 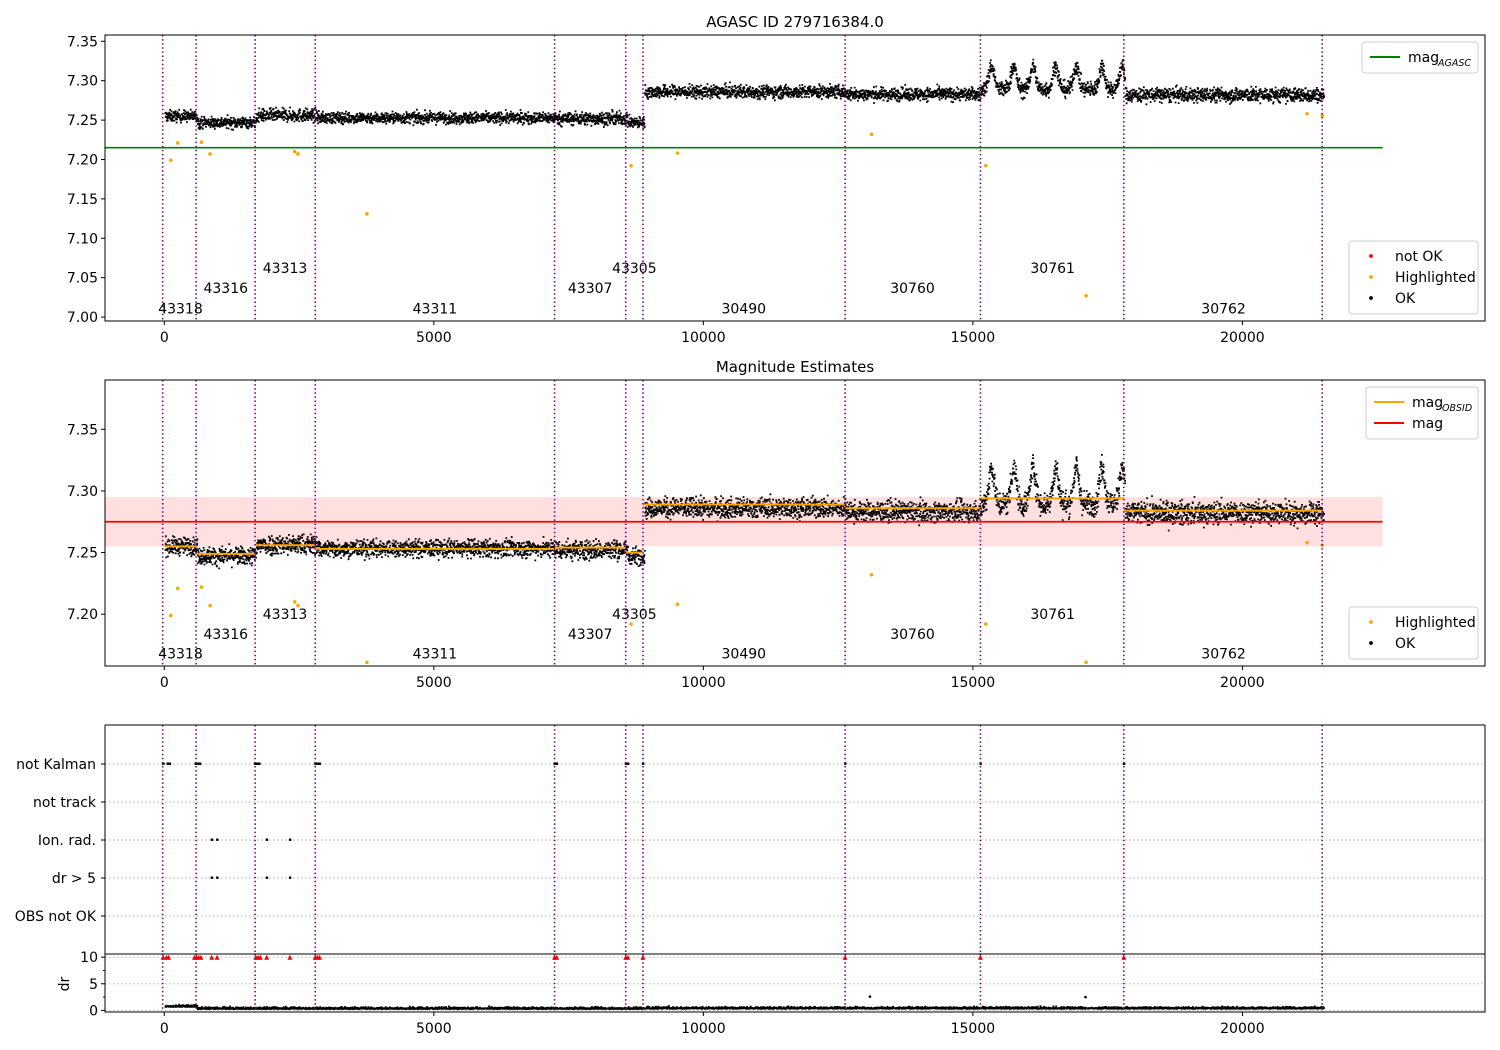 What do you see at coordinates (434, 1029) in the screenshot?
I see `panel4-x-tick-label: 5000` at bounding box center [434, 1029].